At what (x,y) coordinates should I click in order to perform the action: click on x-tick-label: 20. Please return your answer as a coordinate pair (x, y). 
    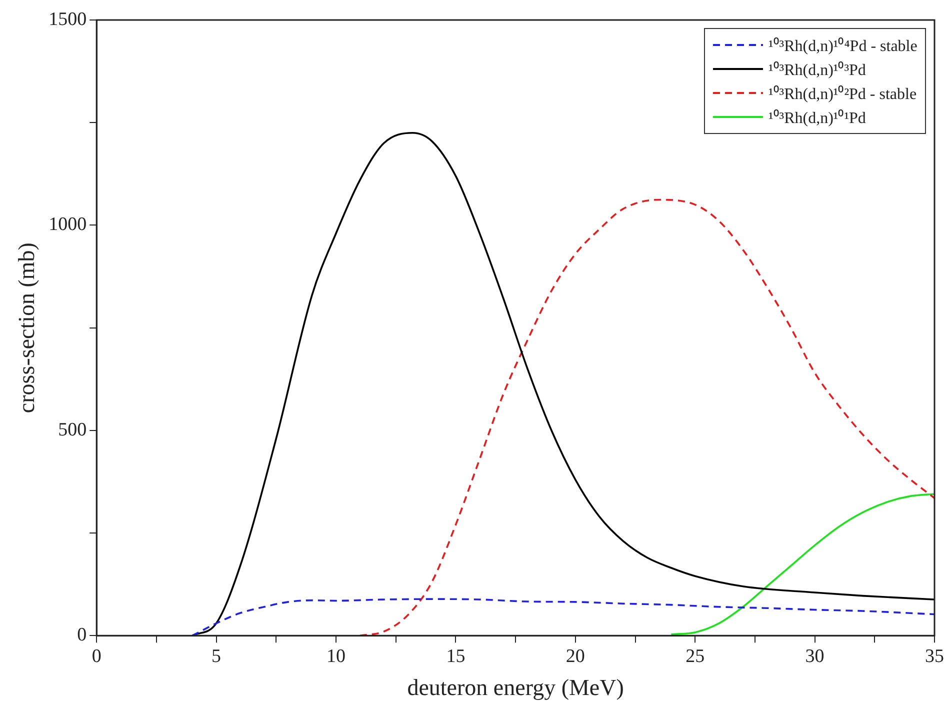
    Looking at the image, I should click on (575, 656).